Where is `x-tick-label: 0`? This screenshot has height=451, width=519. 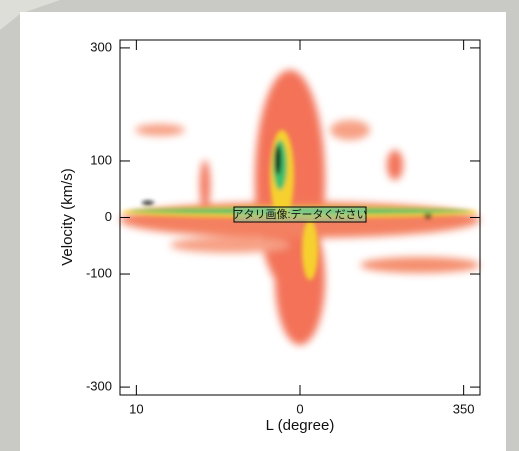 x-tick-label: 0 is located at coordinates (299, 408).